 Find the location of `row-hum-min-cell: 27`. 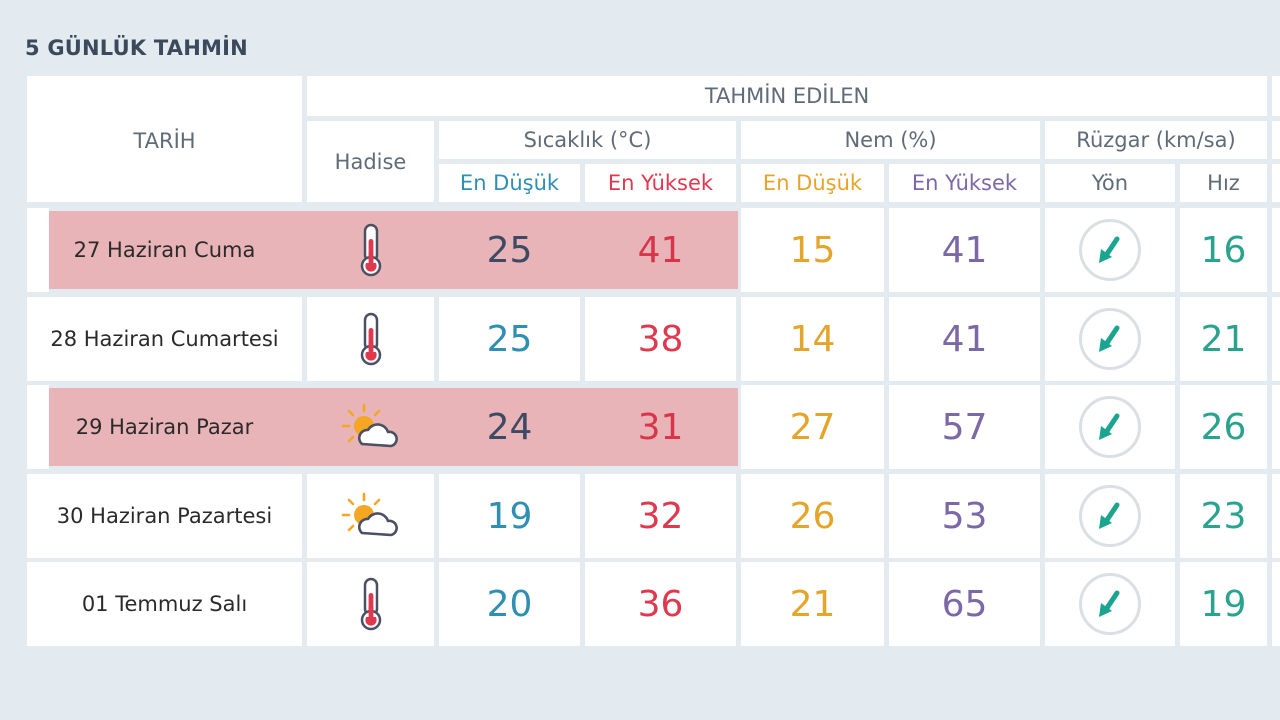

row-hum-min-cell: 27 is located at coordinates (812, 427).